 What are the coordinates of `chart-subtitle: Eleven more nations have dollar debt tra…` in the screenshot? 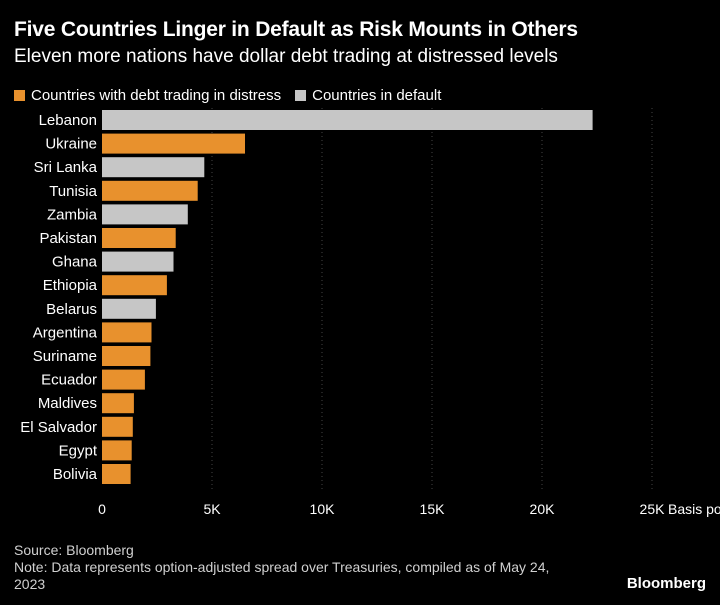 It's located at (286, 56).